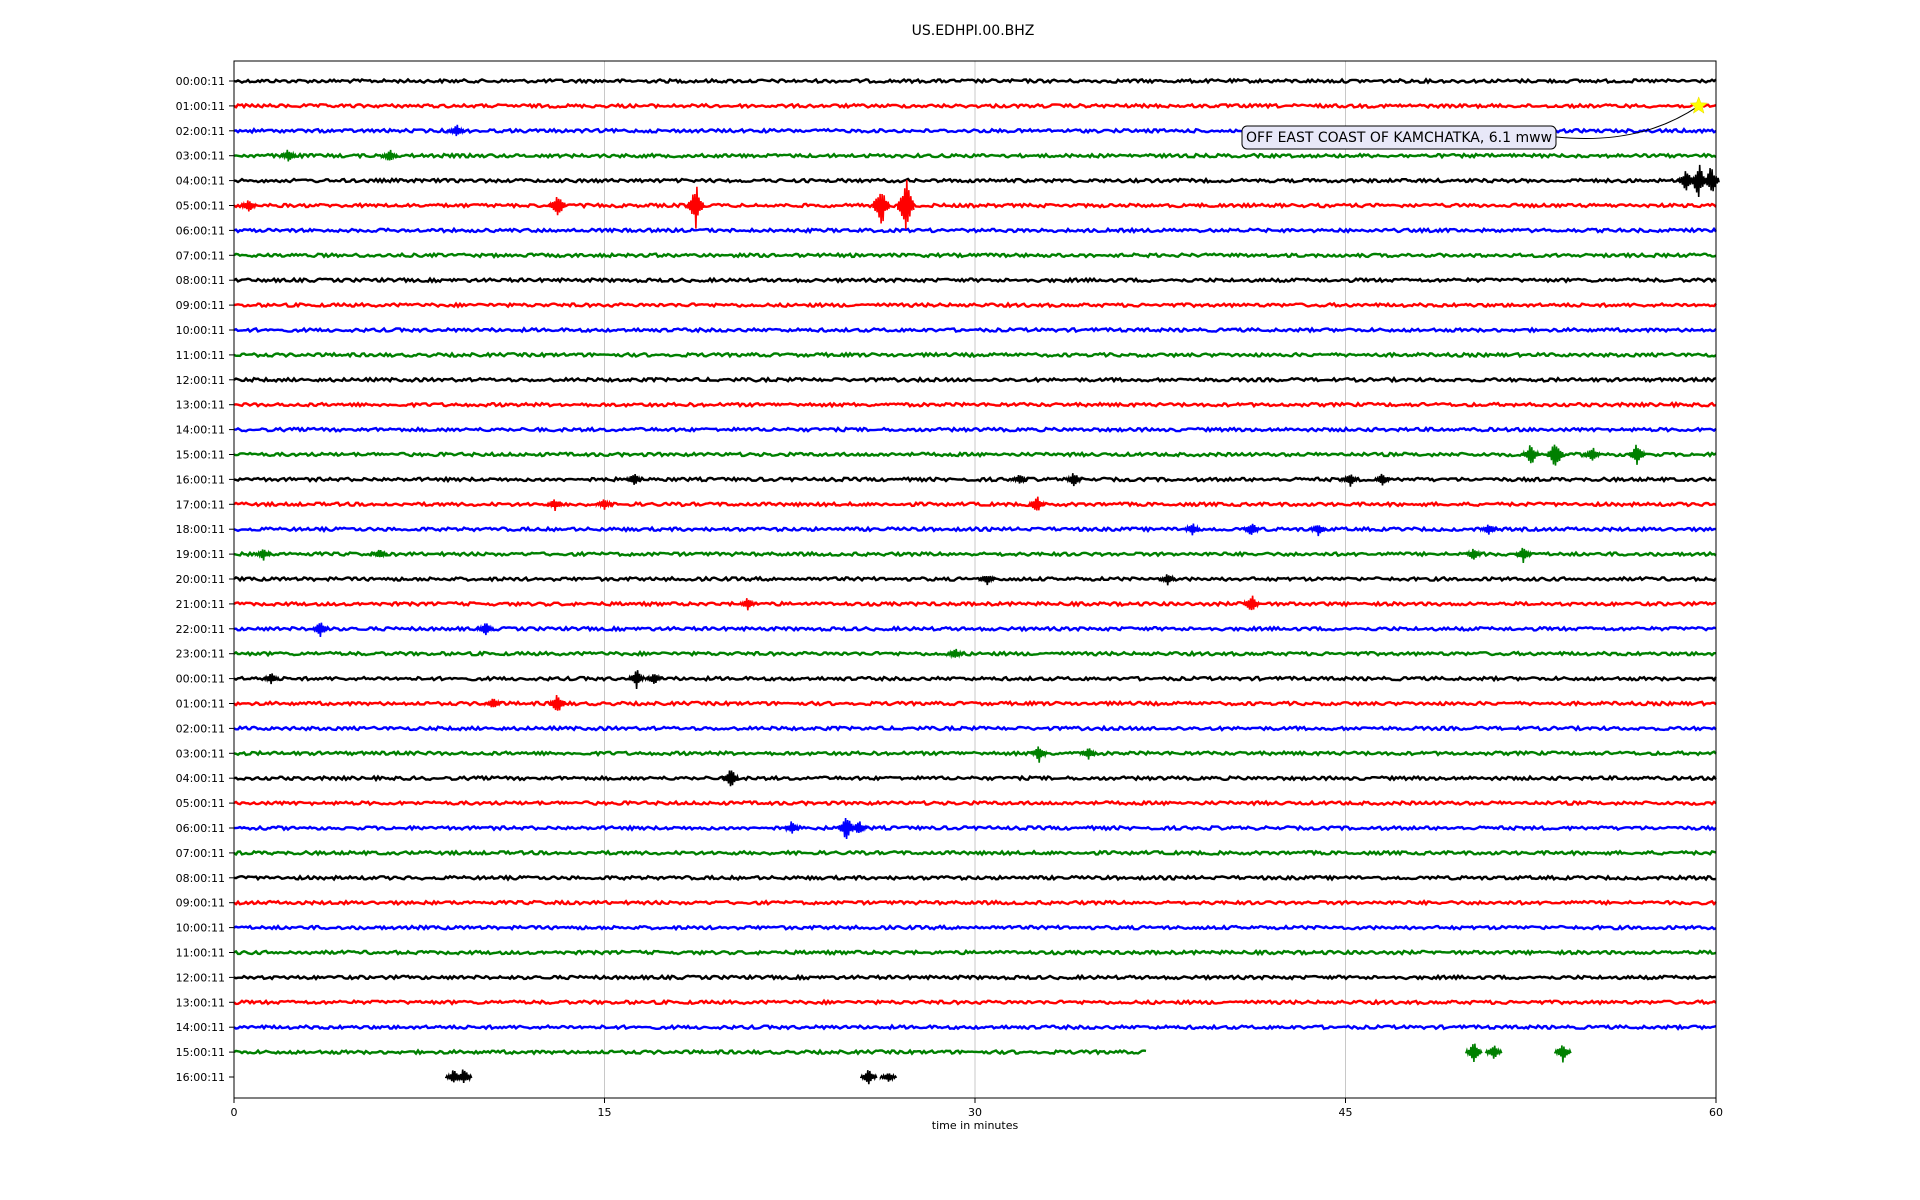  I want to click on row-time-label: 19:00:11, so click(200, 554).